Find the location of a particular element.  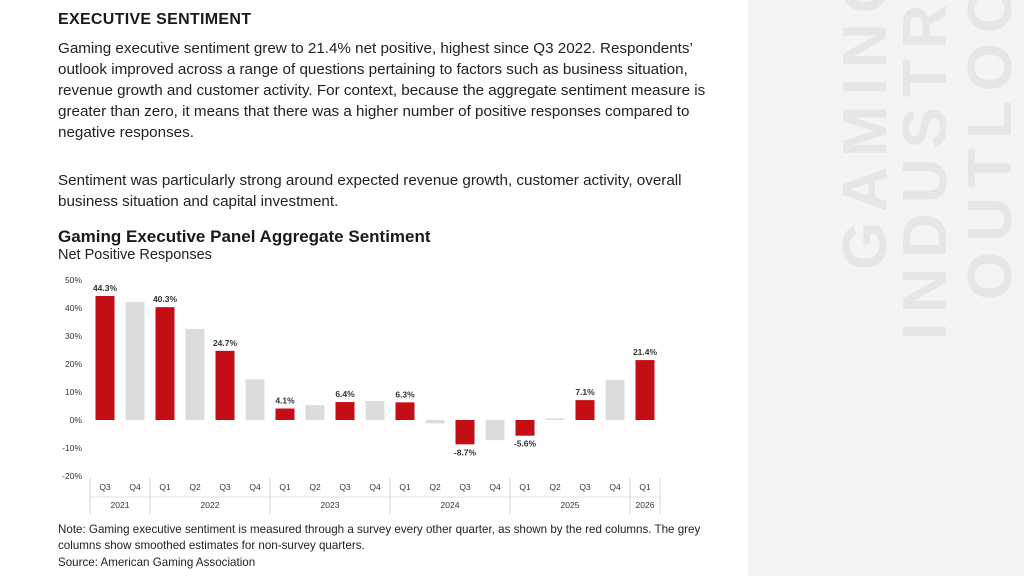

section-heading: EXECUTIVE SENTIMENT is located at coordinates (155, 19).